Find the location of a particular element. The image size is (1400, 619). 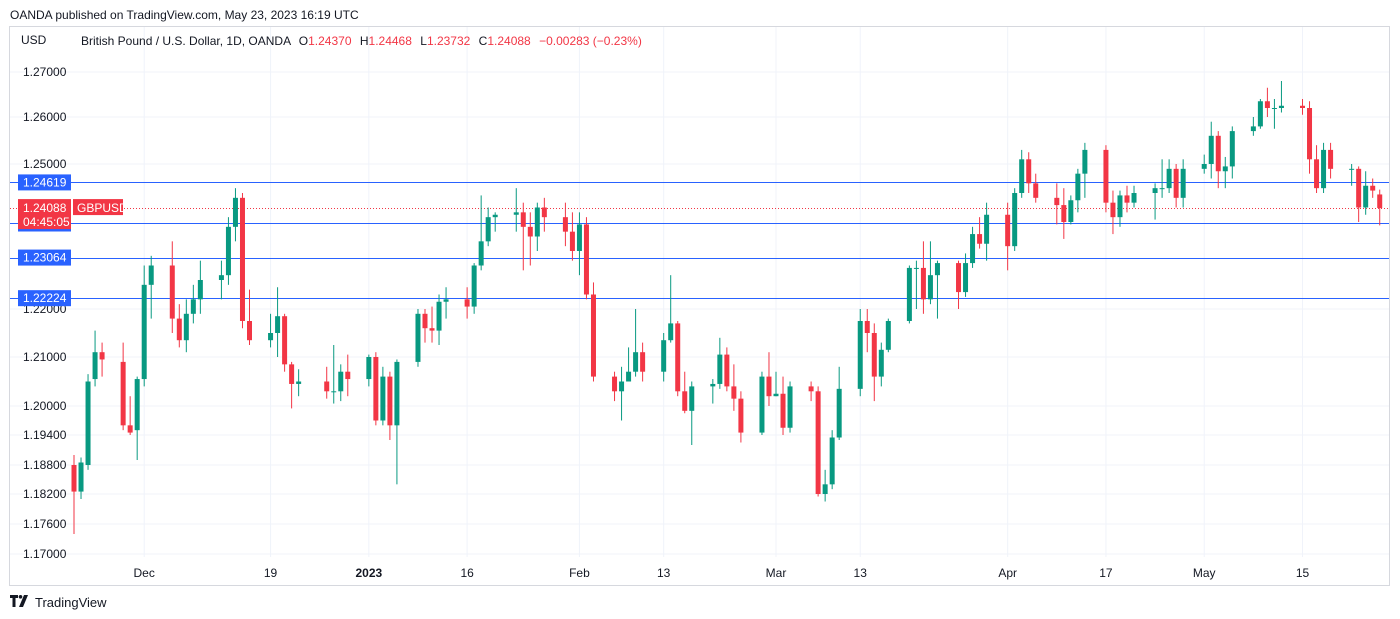

footer-brand: TradingView is located at coordinates (71, 602).